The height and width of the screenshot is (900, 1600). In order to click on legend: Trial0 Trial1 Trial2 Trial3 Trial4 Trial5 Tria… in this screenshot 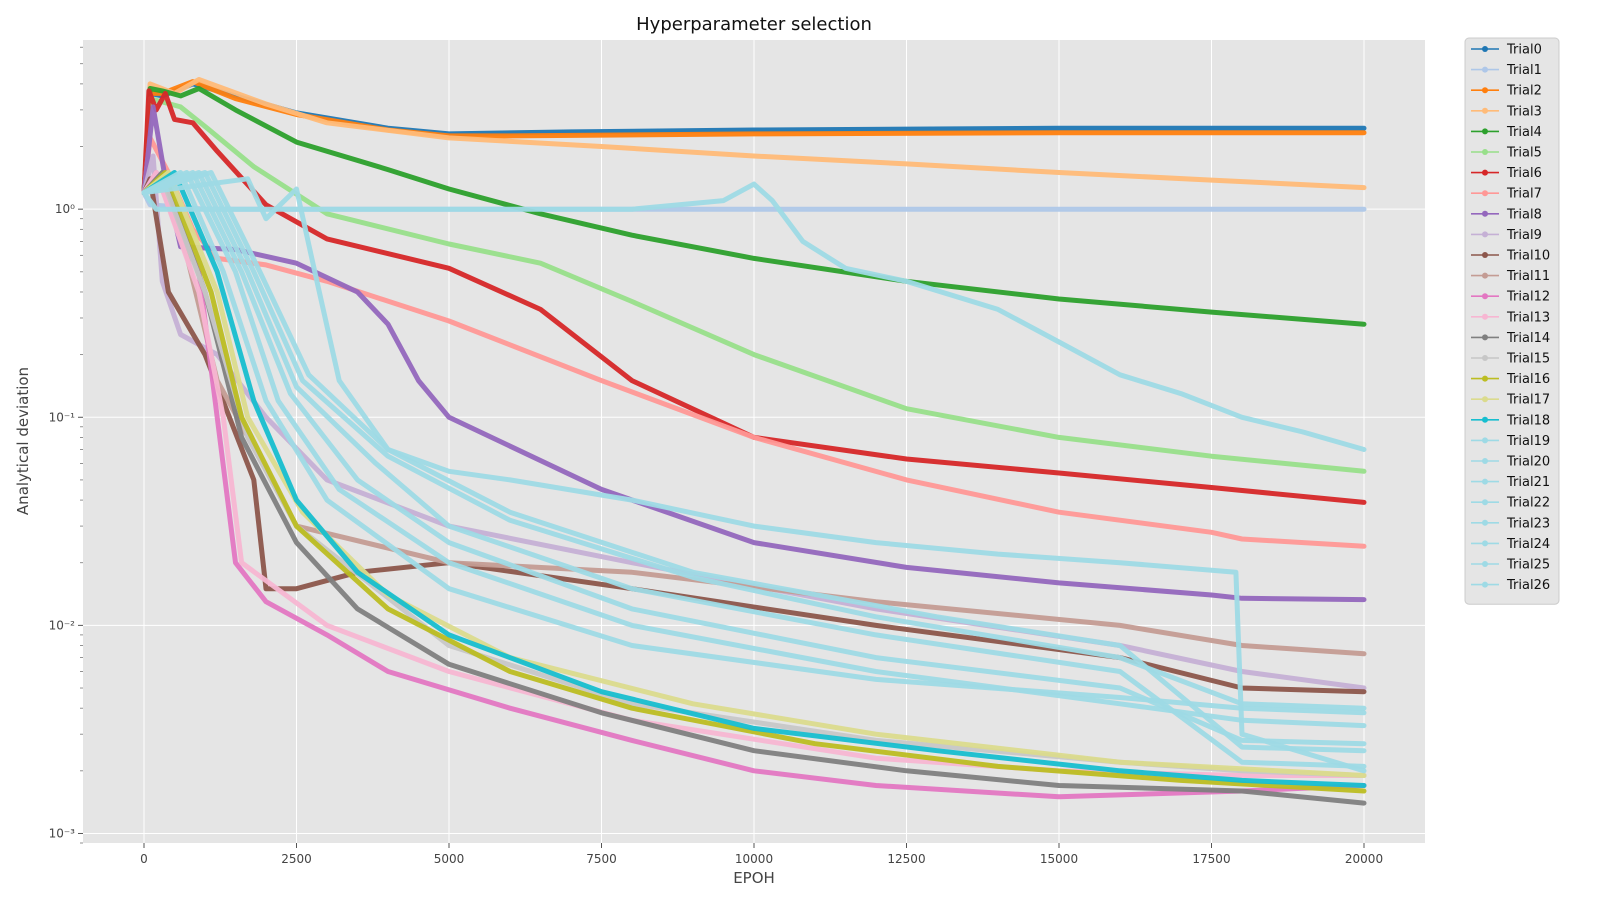, I will do `click(1512, 321)`.